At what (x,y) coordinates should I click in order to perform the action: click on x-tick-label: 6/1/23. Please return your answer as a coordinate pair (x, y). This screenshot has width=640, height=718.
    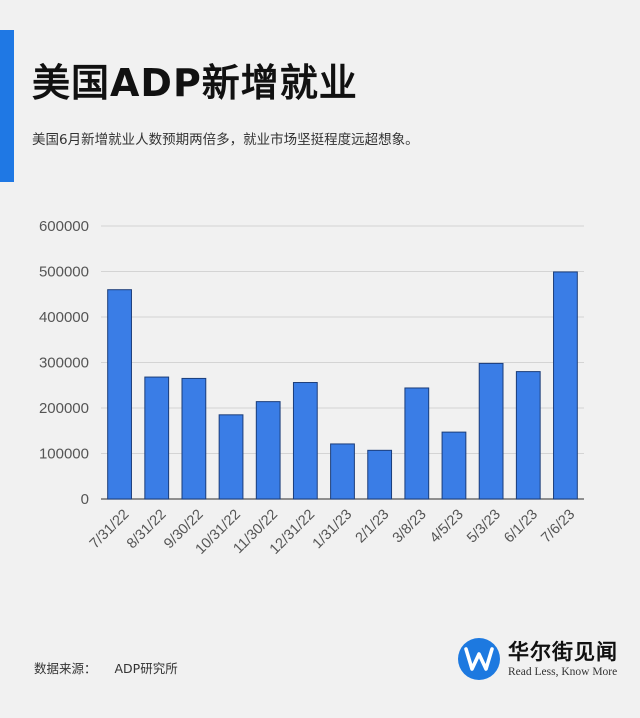
    Looking at the image, I should click on (521, 527).